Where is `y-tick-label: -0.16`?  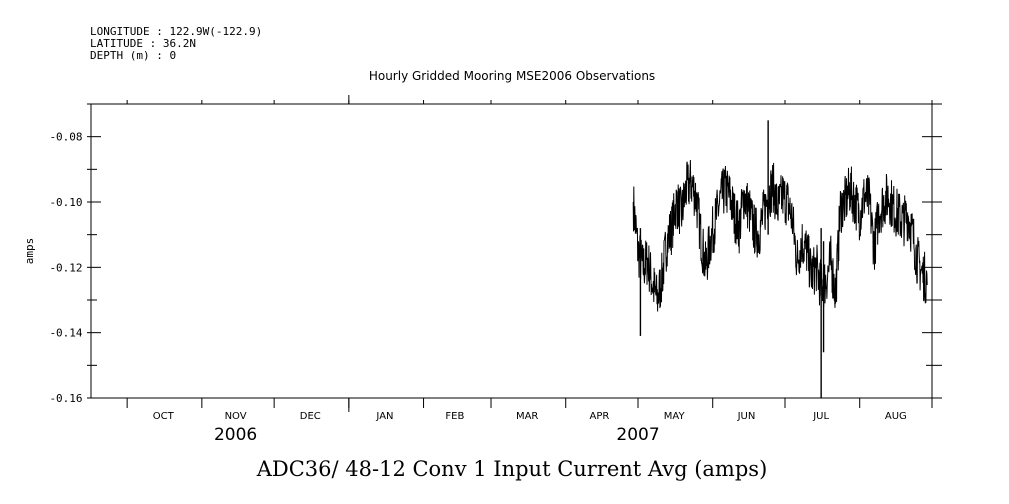
y-tick-label: -0.16 is located at coordinates (65, 398).